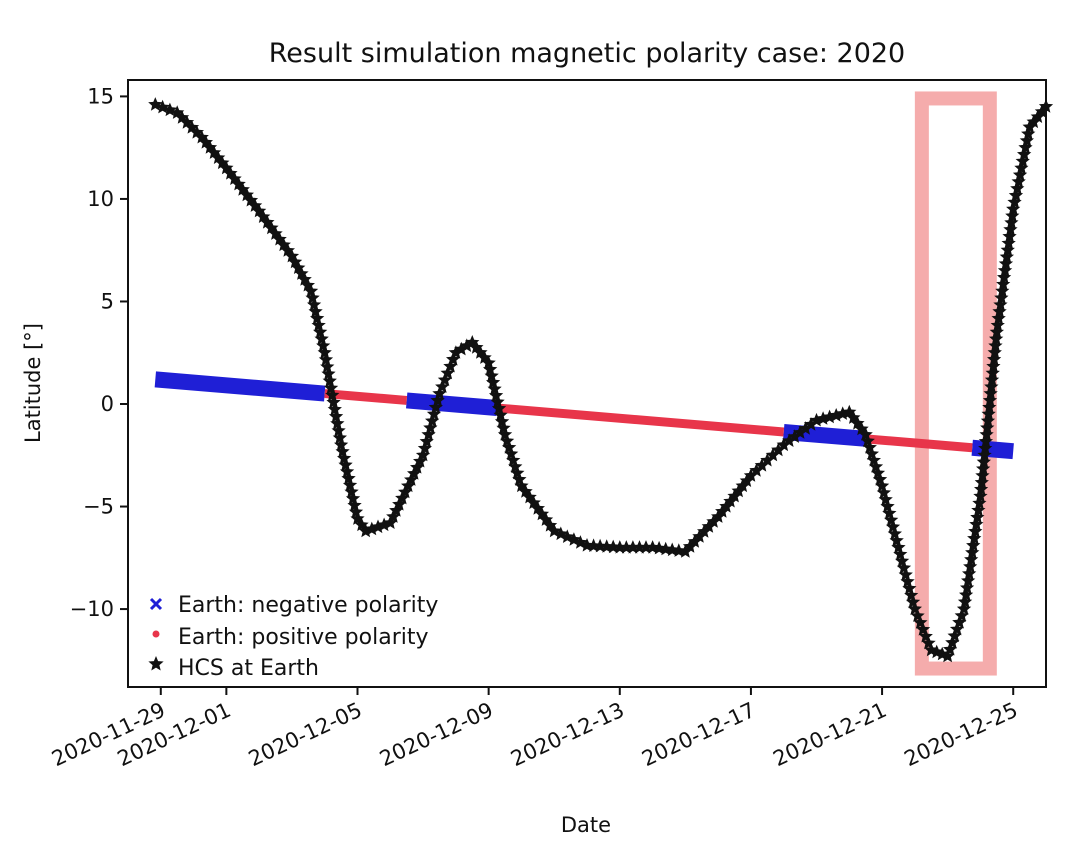 This screenshot has height=841, width=1080. Describe the element at coordinates (107, 404) in the screenshot. I see `y-tick-label: 0` at that location.